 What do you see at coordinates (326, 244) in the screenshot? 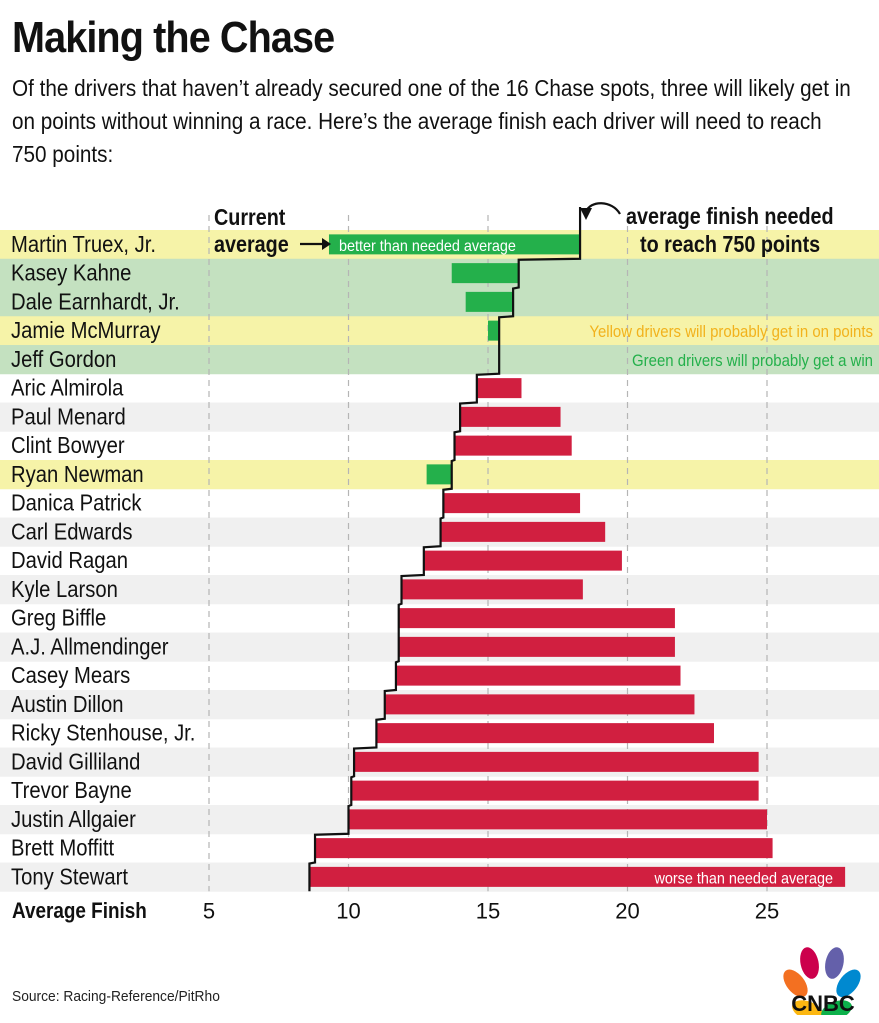
I see `current-average-arrowhead` at bounding box center [326, 244].